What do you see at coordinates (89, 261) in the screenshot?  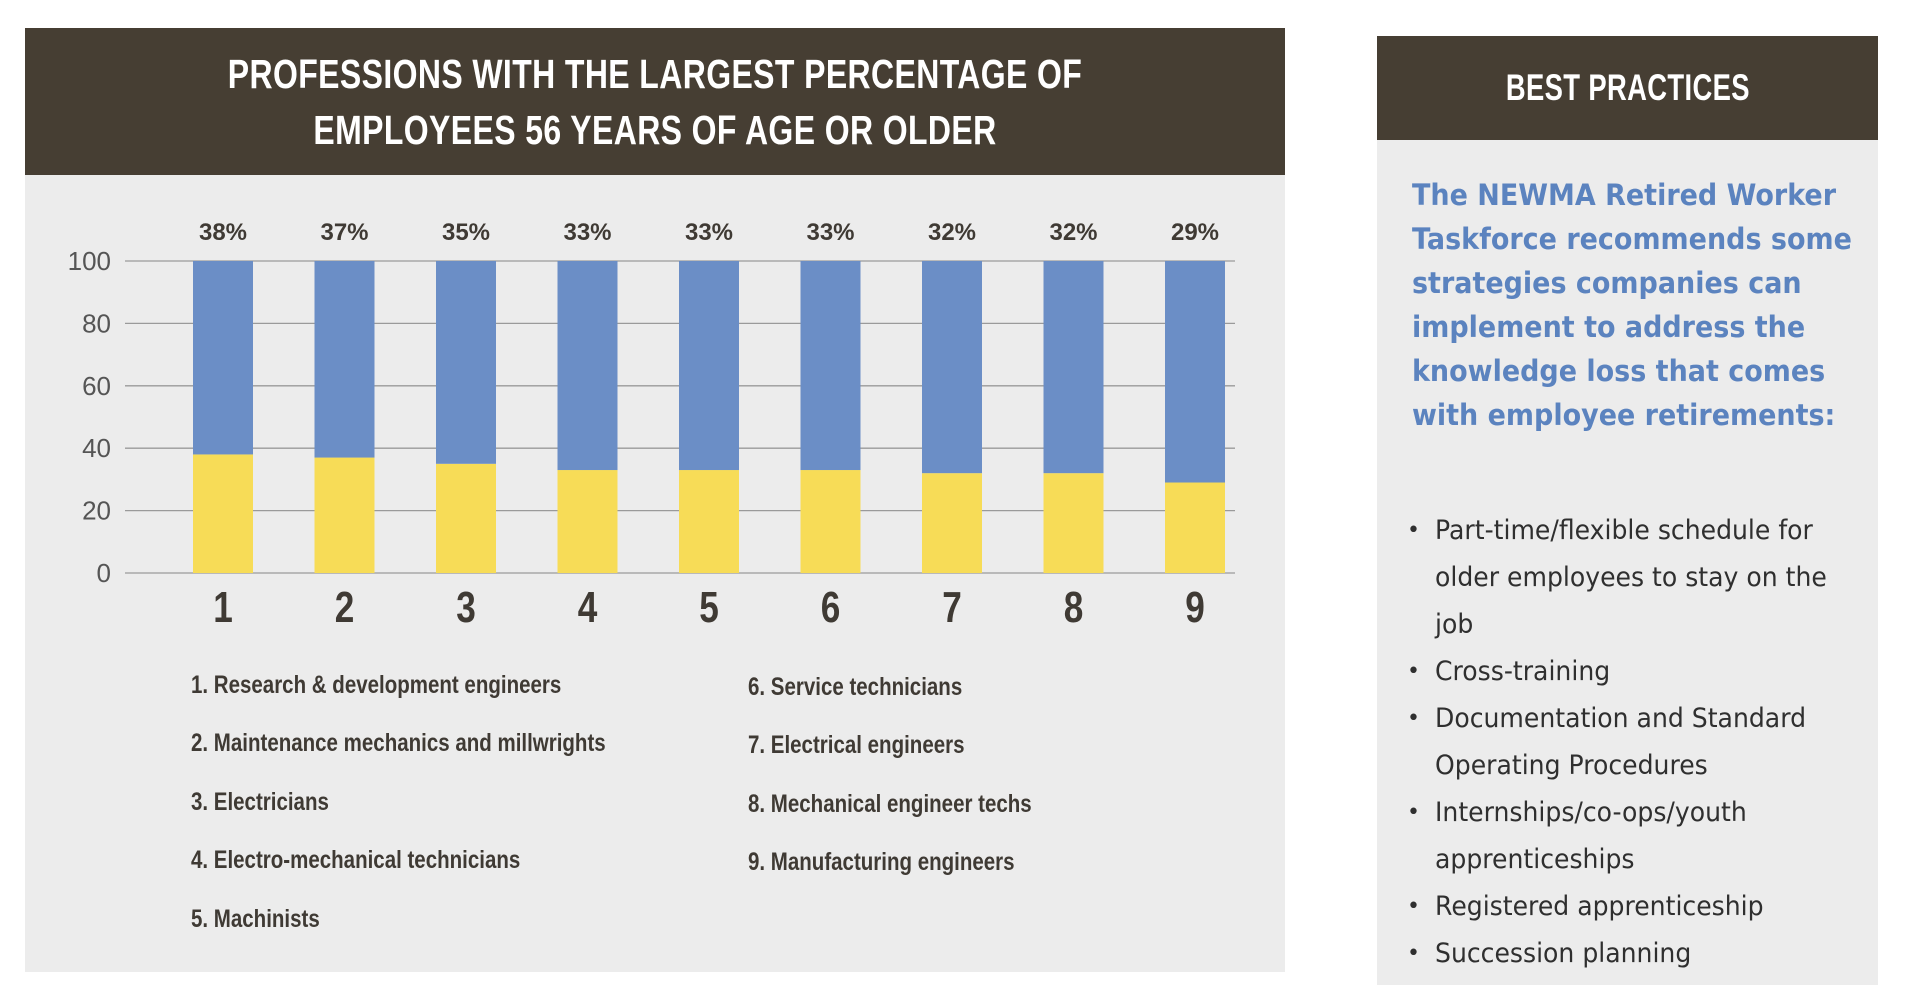 I see `y-tick-label: 100` at bounding box center [89, 261].